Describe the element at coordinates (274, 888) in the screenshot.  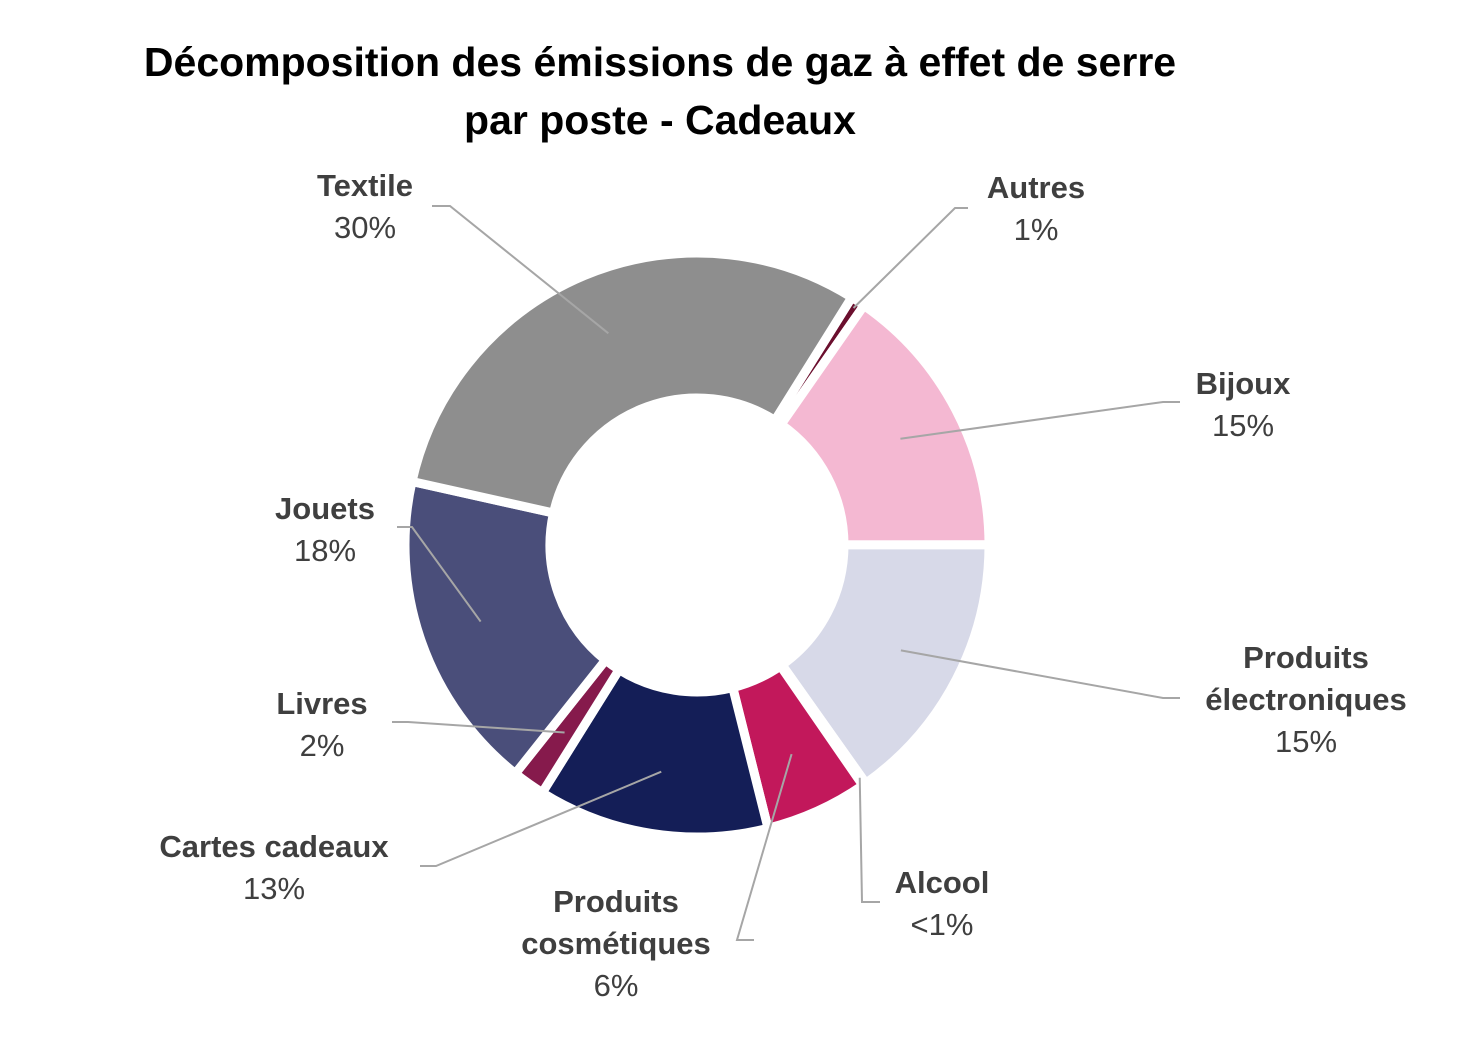
I see `label-value-cartes-cadeaux: 13%` at that location.